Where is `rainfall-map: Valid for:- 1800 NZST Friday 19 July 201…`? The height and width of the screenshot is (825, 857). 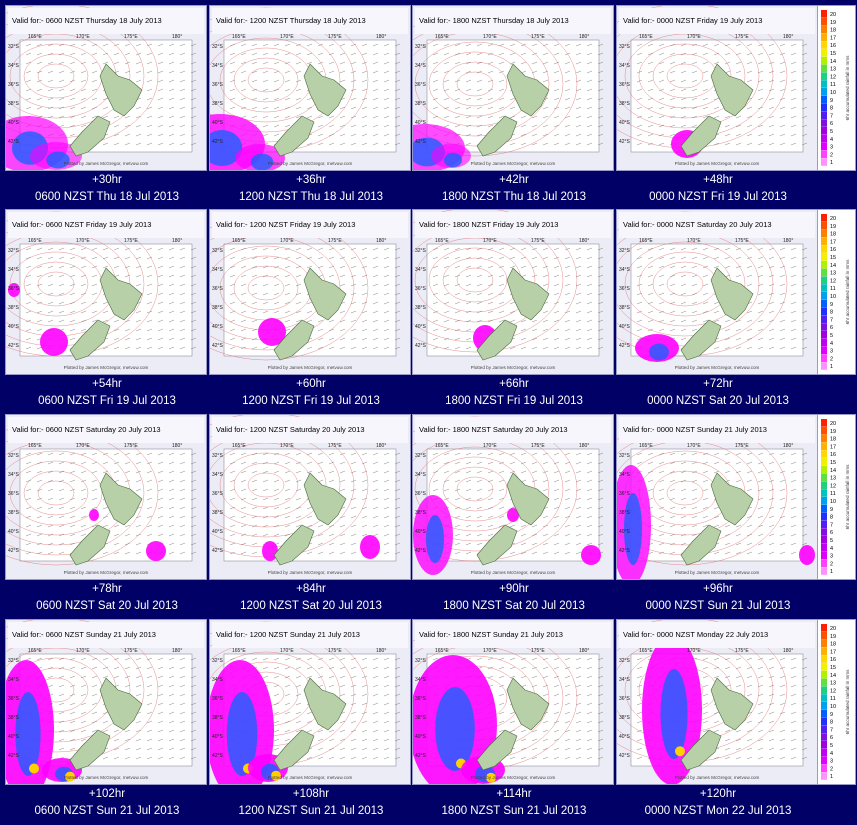 rainfall-map: Valid for:- 1800 NZST Friday 19 July 201… is located at coordinates (513, 292).